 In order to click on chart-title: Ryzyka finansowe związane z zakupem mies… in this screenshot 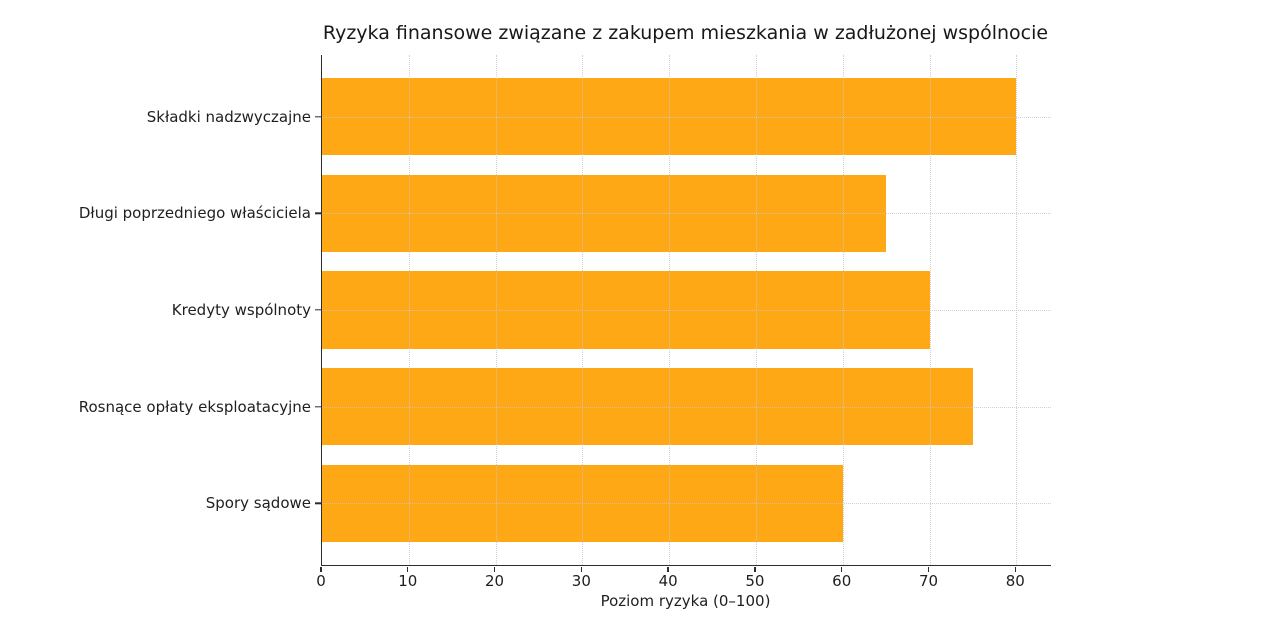, I will do `click(685, 33)`.